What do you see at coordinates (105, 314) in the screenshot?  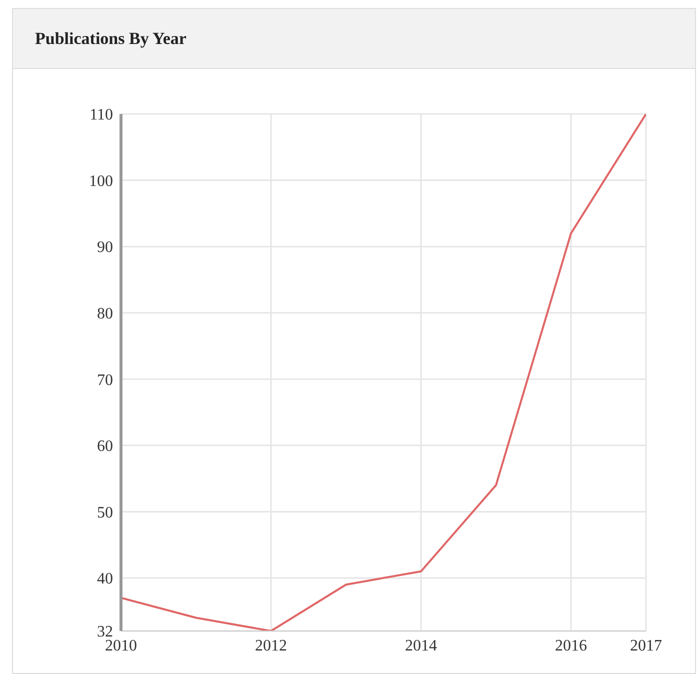 I see `y-tick-label: 80` at bounding box center [105, 314].